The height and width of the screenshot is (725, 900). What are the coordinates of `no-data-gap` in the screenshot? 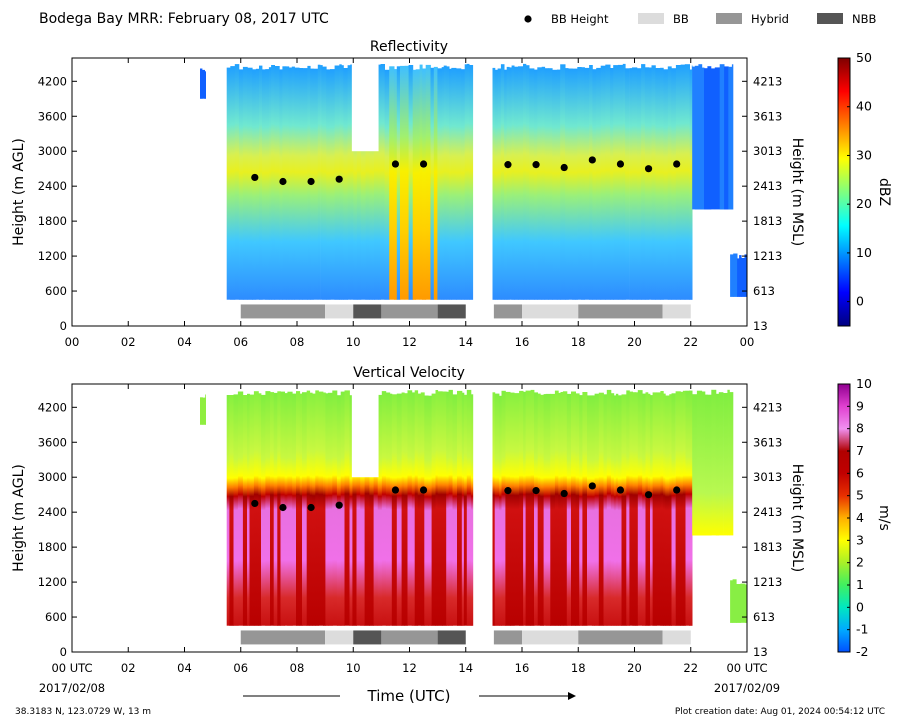 It's located at (365, 433).